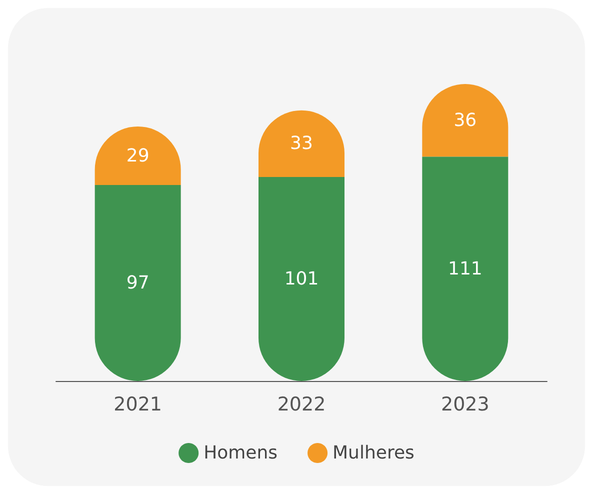 This screenshot has width=593, height=494. I want to click on data-label: 97, so click(138, 283).